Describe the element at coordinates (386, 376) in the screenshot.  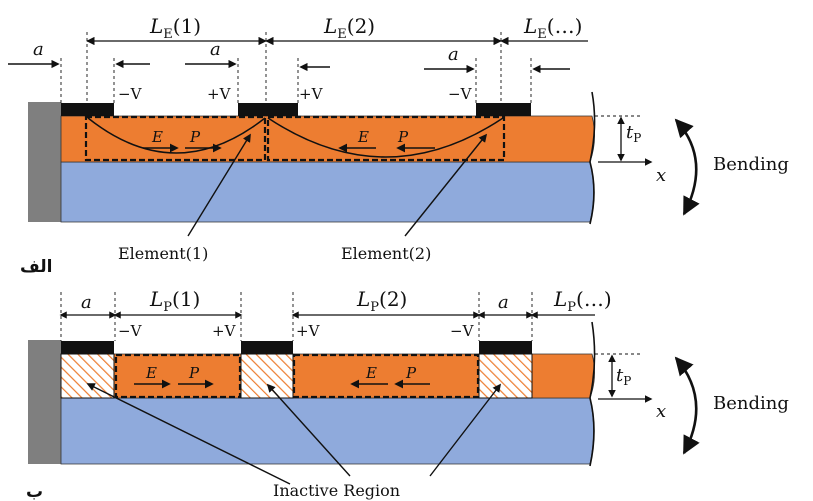
I see `bottom-element-2-box` at that location.